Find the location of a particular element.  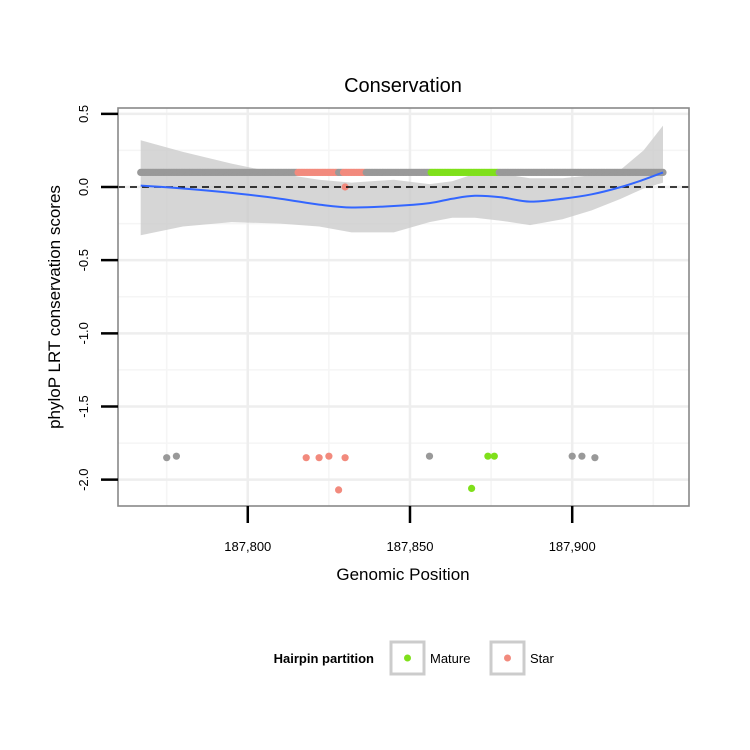

confidence-ribbon-layer is located at coordinates (401, 180).